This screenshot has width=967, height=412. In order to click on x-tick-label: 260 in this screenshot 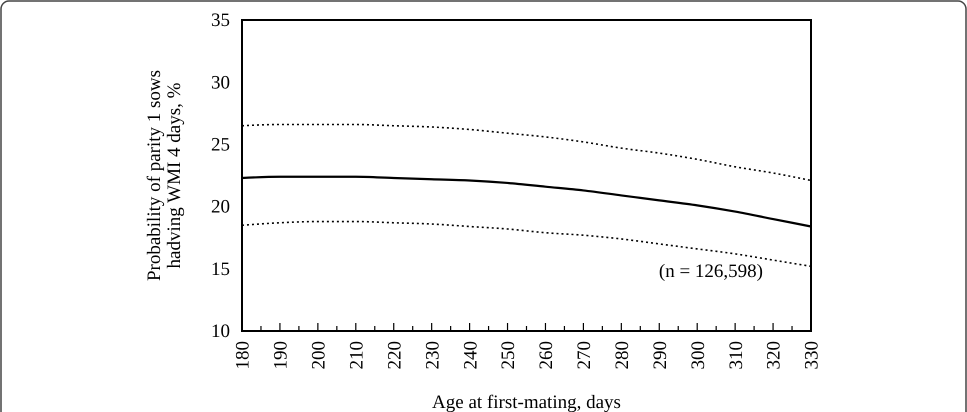, I will do `click(547, 355)`.